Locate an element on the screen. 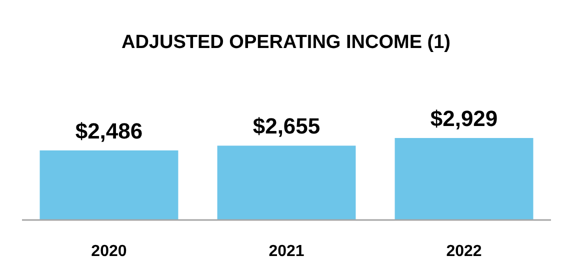  data-label: $2,655 is located at coordinates (286, 126).